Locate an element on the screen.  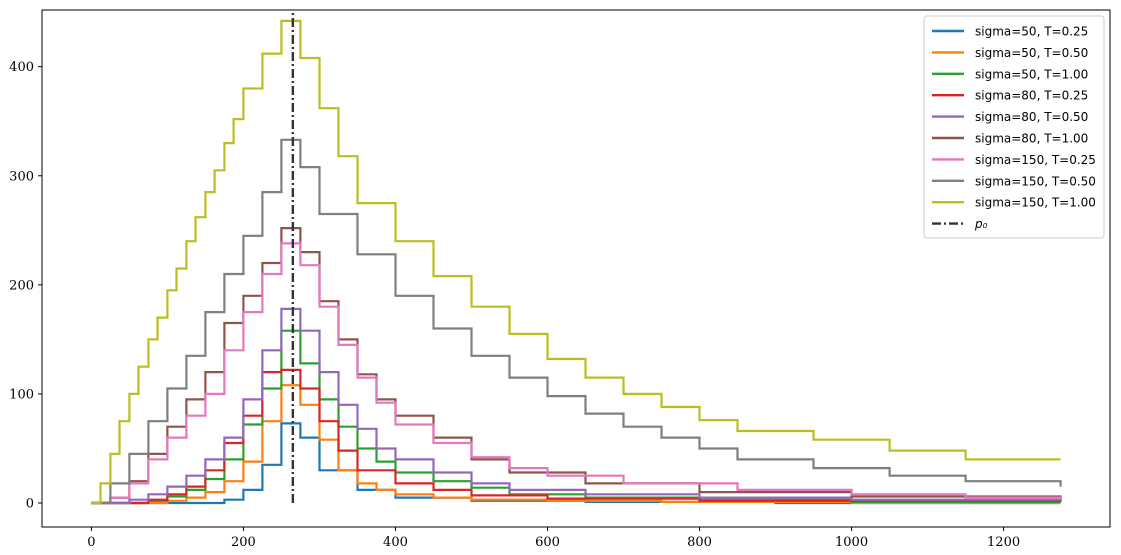
legend-label: sigma=80, T=1.00 is located at coordinates (1031, 139).